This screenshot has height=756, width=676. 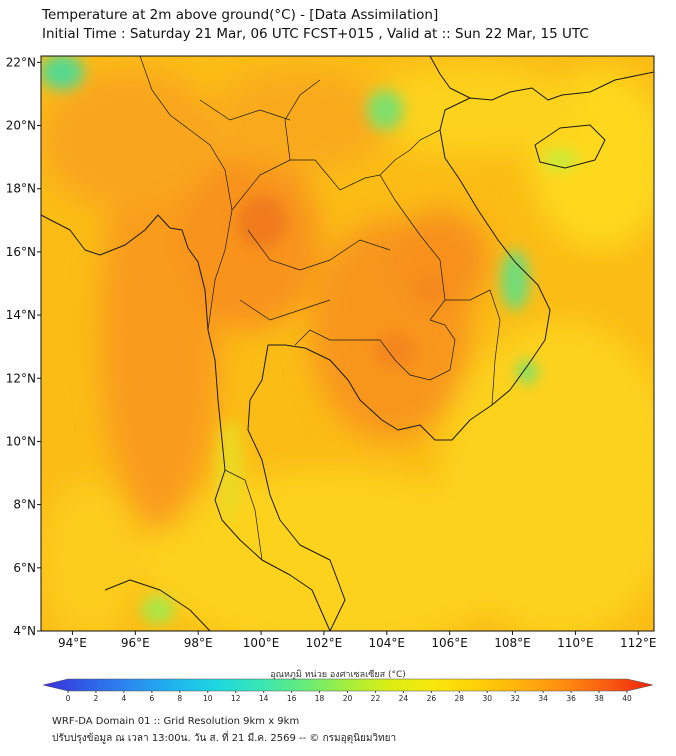 I want to click on colorbar-tick-label: 40, so click(x=627, y=698).